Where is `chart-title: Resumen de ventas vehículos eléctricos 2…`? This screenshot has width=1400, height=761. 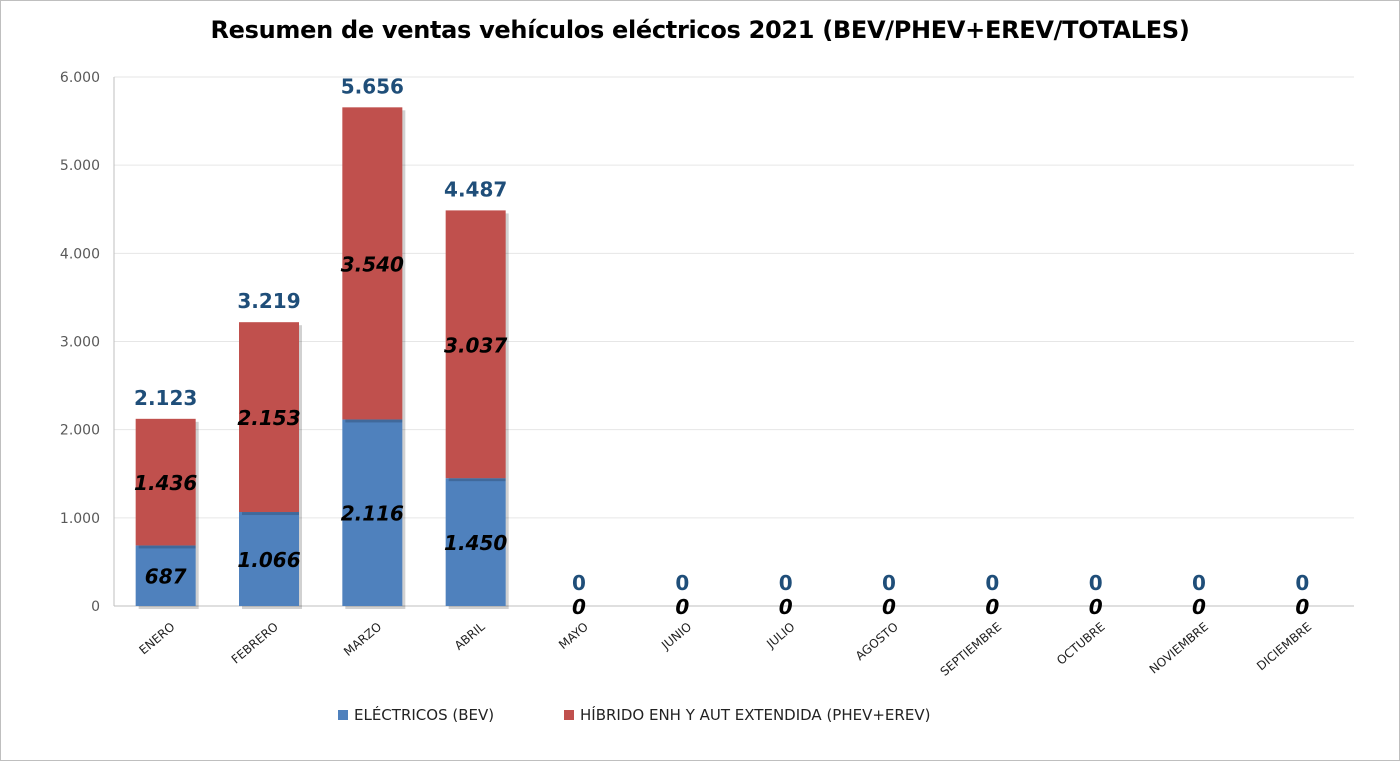
chart-title: Resumen de ventas vehículos eléctricos 2… is located at coordinates (700, 30).